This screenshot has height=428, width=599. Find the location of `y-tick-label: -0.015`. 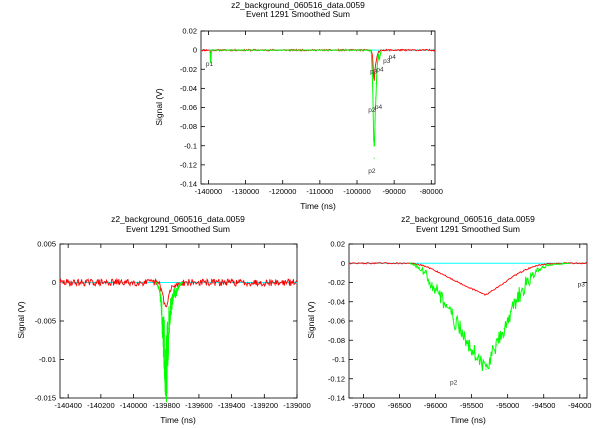

y-tick-label: -0.015 is located at coordinates (45, 398).